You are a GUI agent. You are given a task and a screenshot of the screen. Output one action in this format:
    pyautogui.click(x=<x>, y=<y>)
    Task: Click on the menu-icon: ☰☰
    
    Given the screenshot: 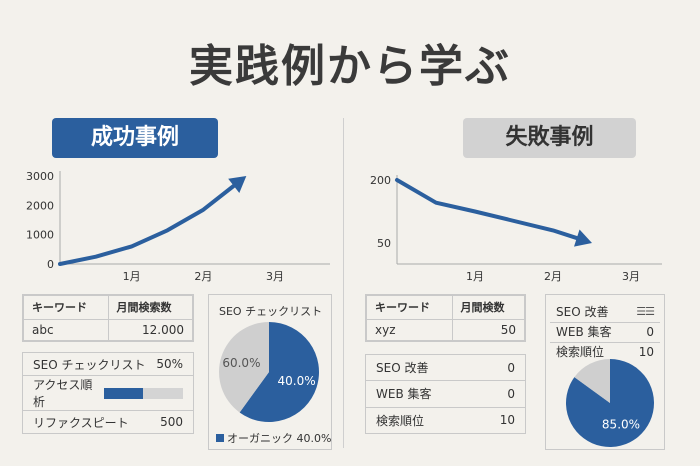 What is the action you would take?
    pyautogui.click(x=645, y=311)
    